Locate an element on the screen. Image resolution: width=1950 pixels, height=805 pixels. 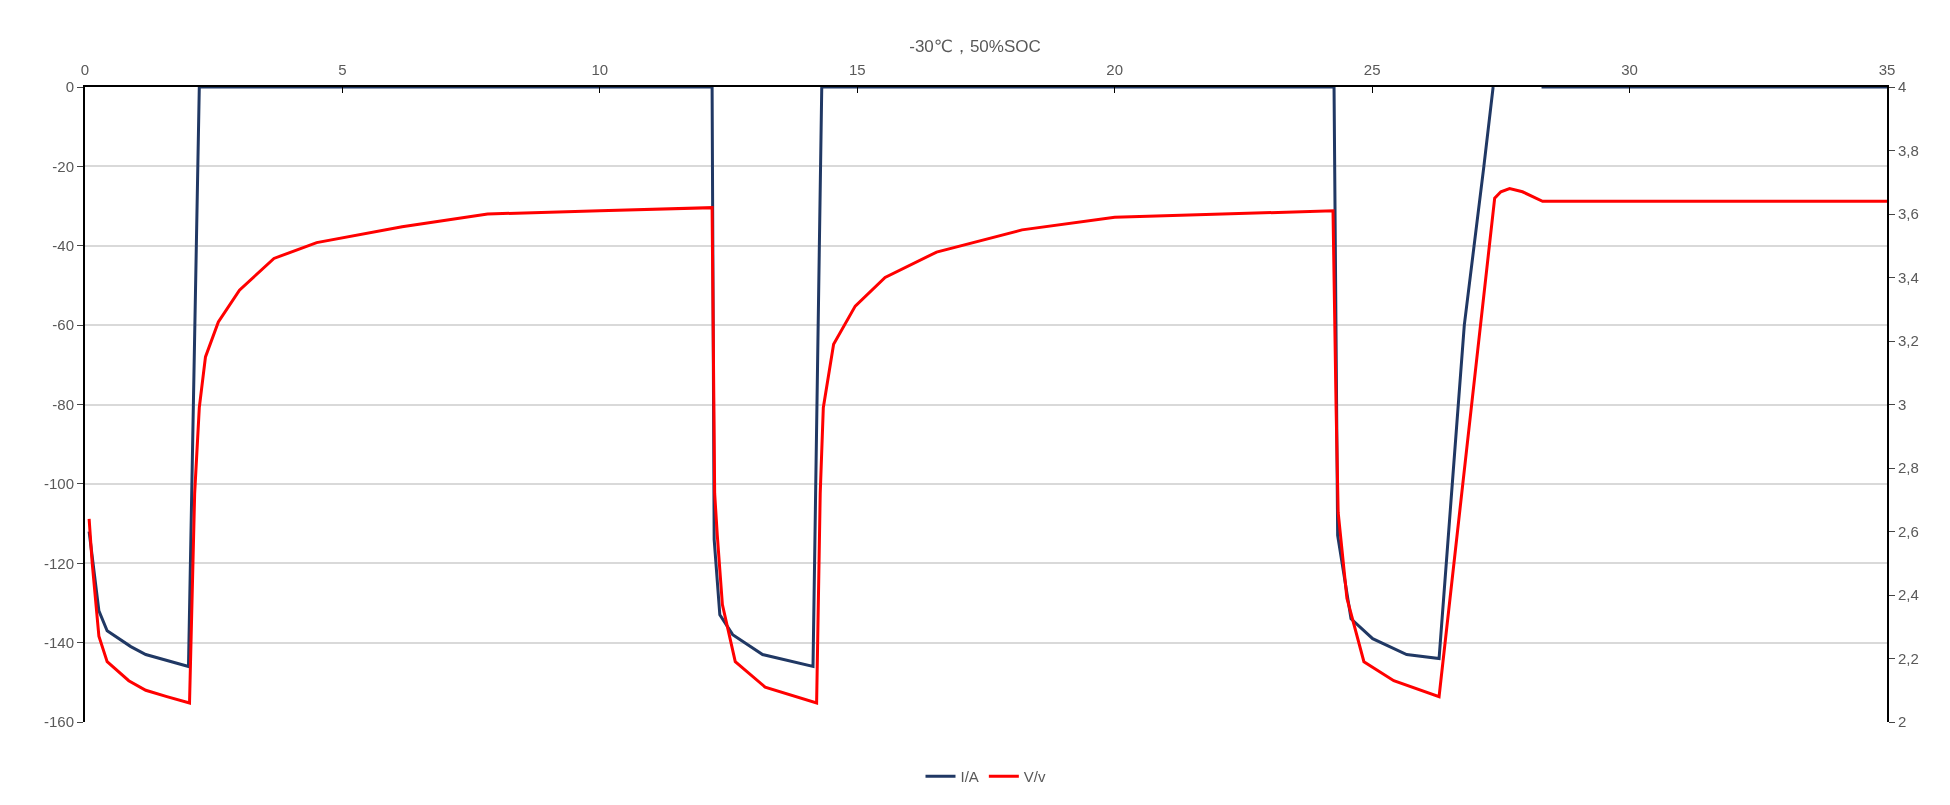
y2-tick-label: 2,2 is located at coordinates (1908, 658).